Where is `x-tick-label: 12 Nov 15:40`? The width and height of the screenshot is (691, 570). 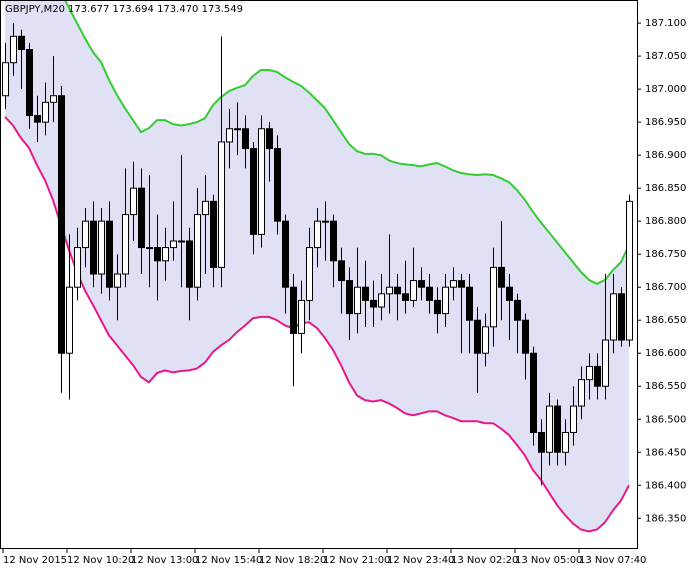 x-tick-label: 12 Nov 15:40 is located at coordinates (228, 560).